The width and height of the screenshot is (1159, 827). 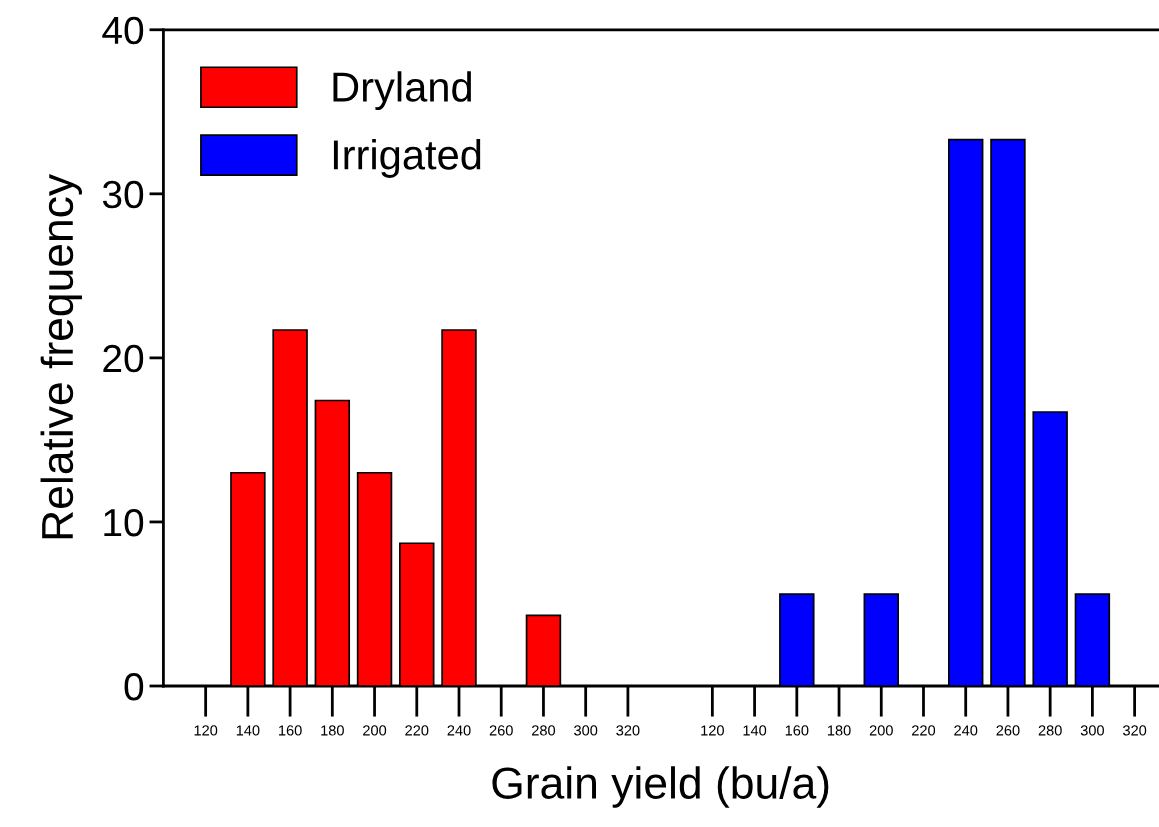 What do you see at coordinates (124, 522) in the screenshot?
I see `y-tick-label: 10` at bounding box center [124, 522].